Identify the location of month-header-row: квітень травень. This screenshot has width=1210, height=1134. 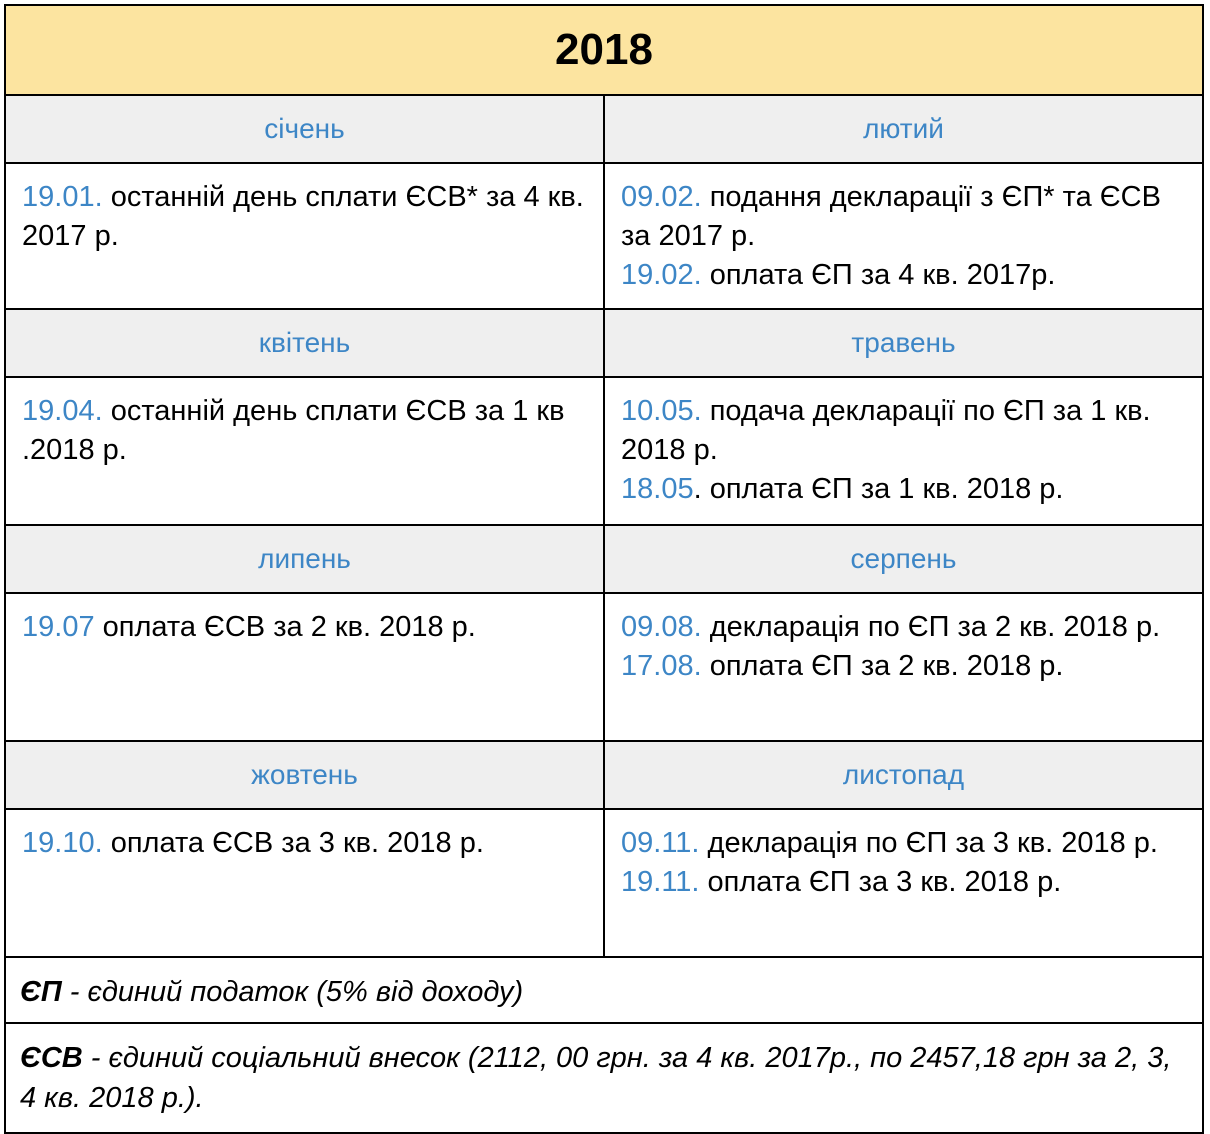
(604, 344).